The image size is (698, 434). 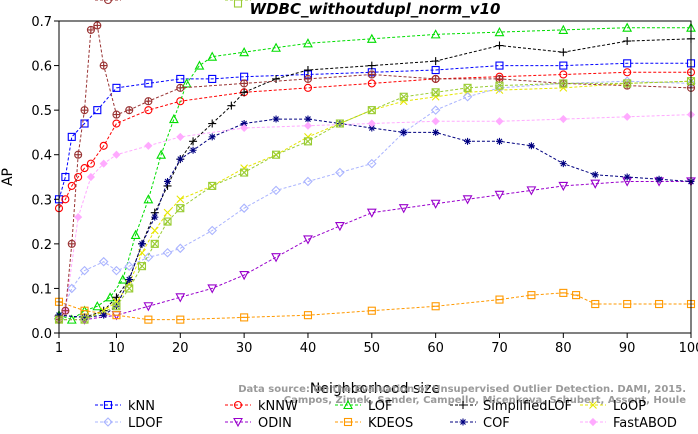 What do you see at coordinates (277, 2) in the screenshot?
I see `legend-label: INFLO` at bounding box center [277, 2].